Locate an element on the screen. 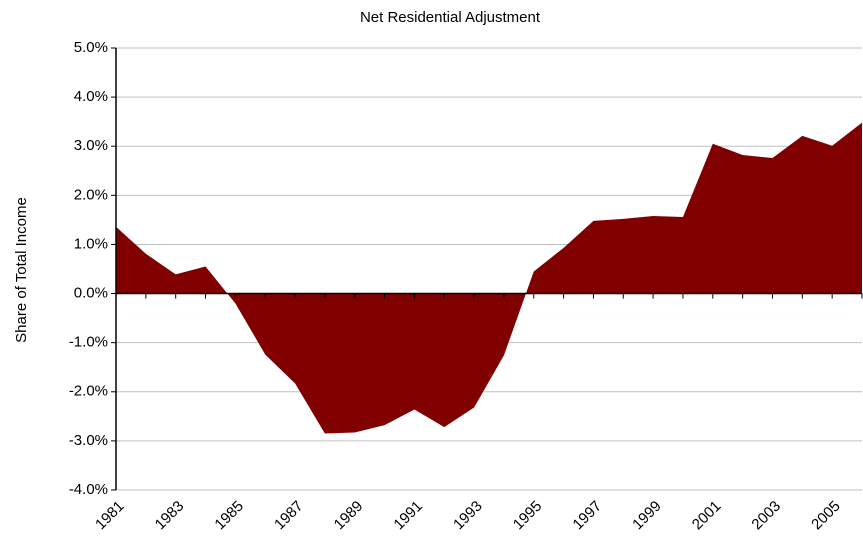  y-tick-label: 0.0% is located at coordinates (91, 293).